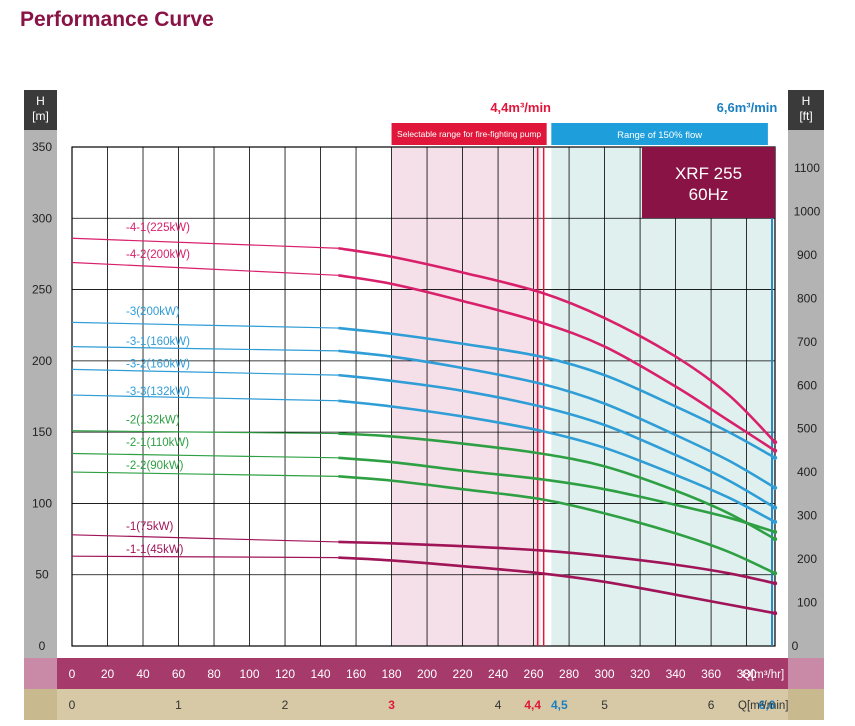 Image resolution: width=855 pixels, height=726 pixels. I want to click on series-label-5: -3-2(160kW), so click(158, 365).